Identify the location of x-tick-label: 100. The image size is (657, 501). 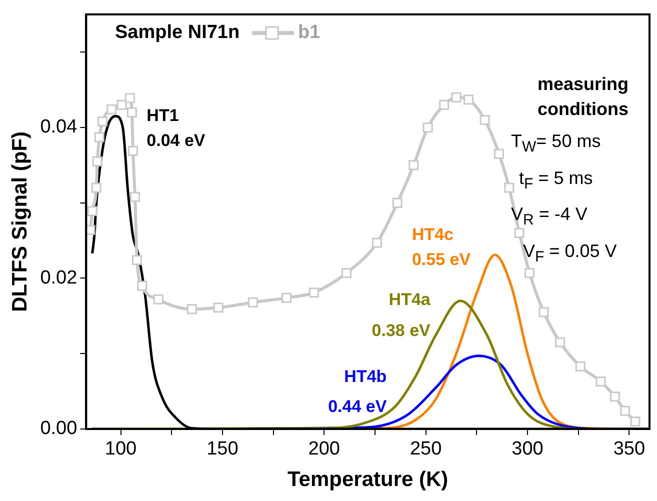
(120, 449).